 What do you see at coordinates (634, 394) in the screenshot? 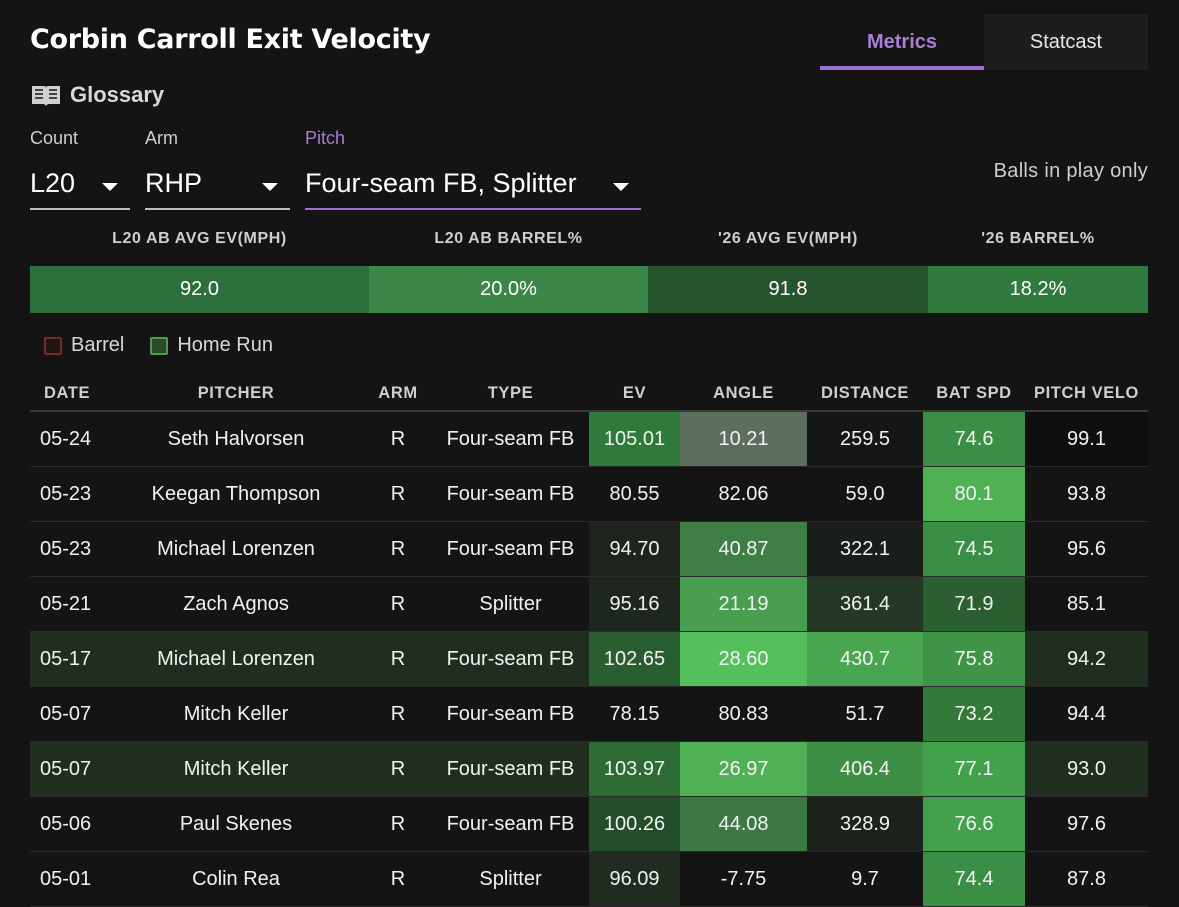
I see `col-header-ev: EV` at bounding box center [634, 394].